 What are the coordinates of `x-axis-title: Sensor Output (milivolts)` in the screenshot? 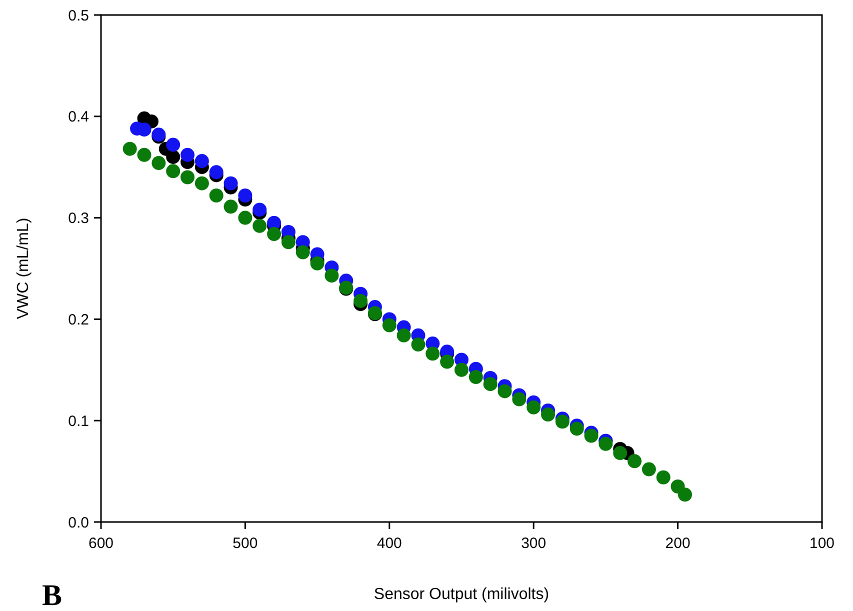 It's located at (462, 594).